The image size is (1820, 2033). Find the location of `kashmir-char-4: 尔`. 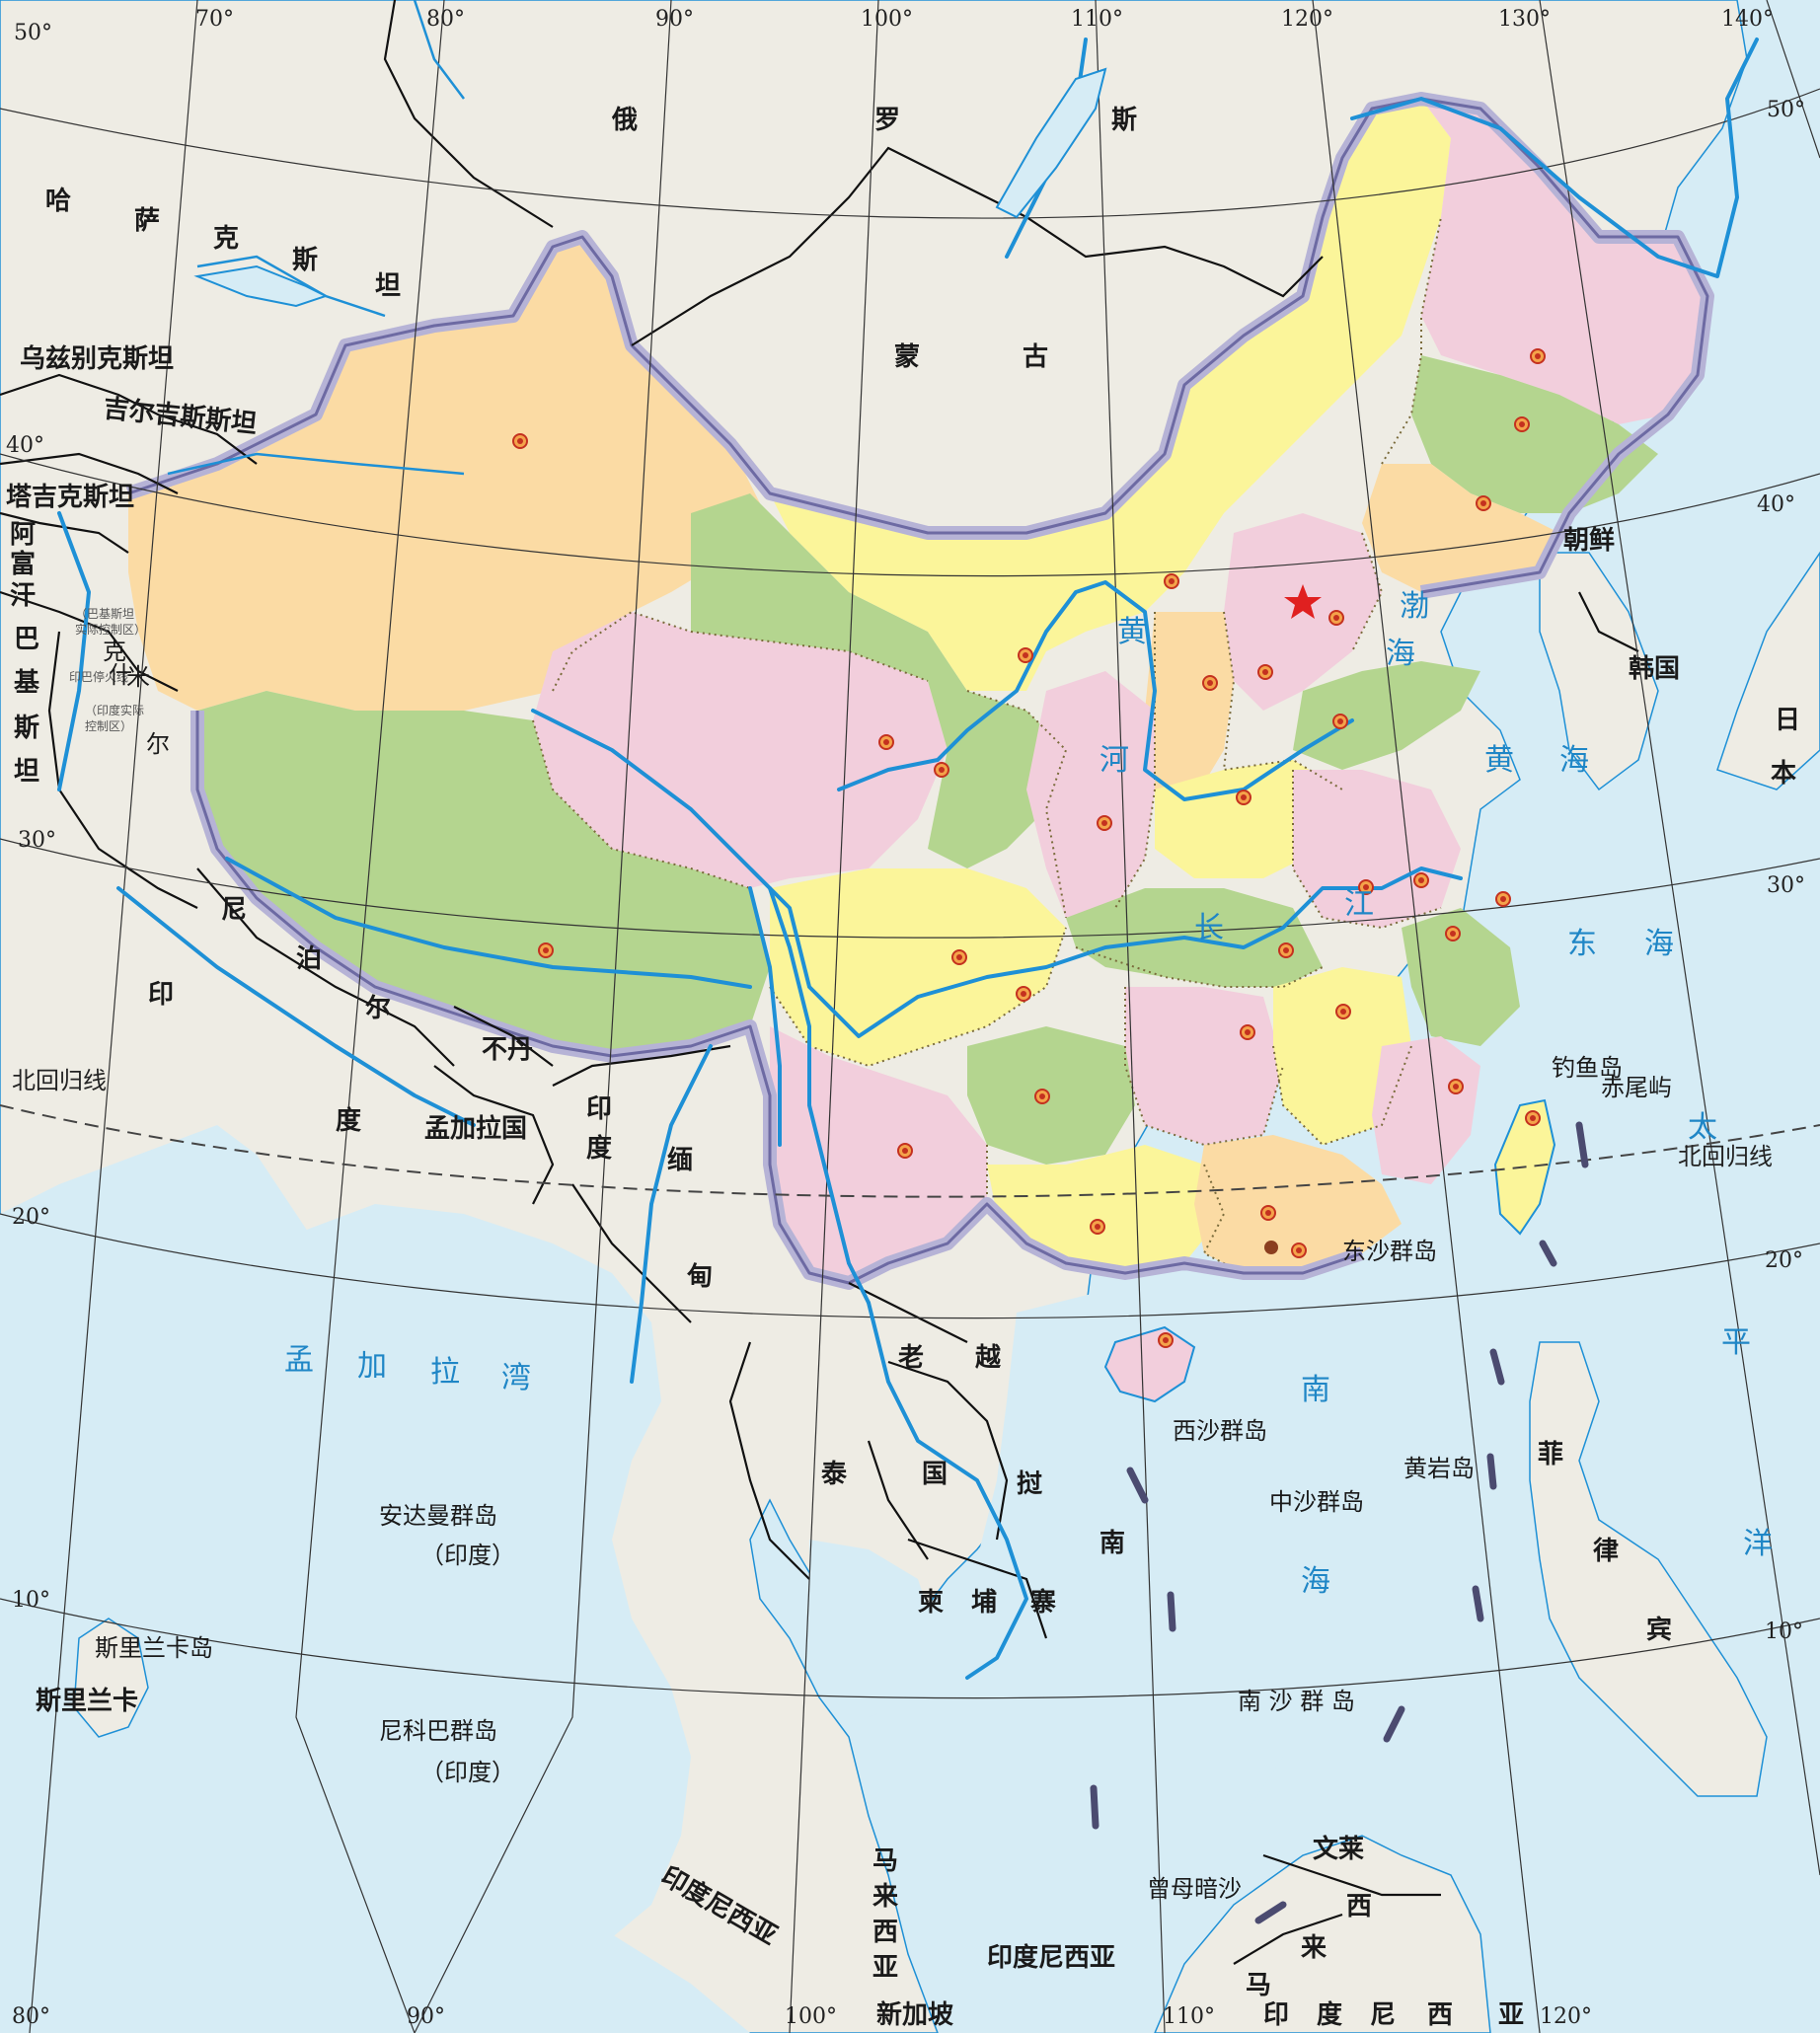

kashmir-char-4: 尔 is located at coordinates (158, 744).